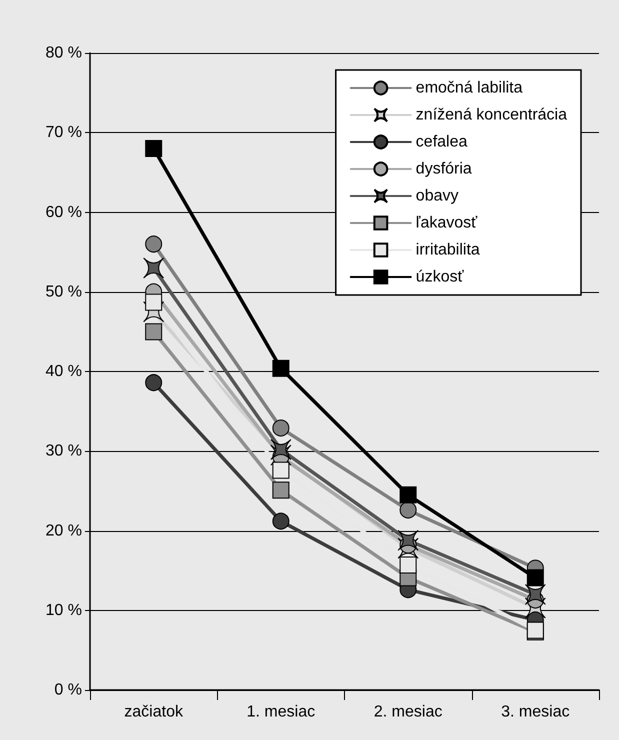 Image resolution: width=619 pixels, height=740 pixels. I want to click on y-tick-label: 50 %, so click(64, 291).